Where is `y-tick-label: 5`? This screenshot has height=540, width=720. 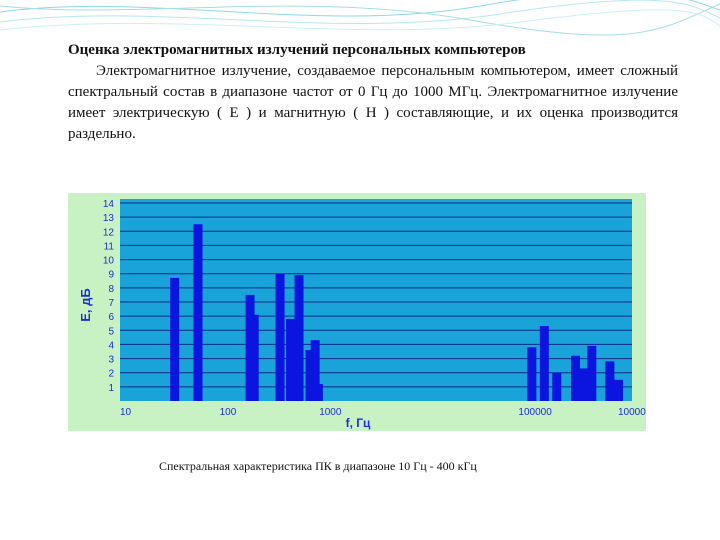
y-tick-label: 5 is located at coordinates (111, 331).